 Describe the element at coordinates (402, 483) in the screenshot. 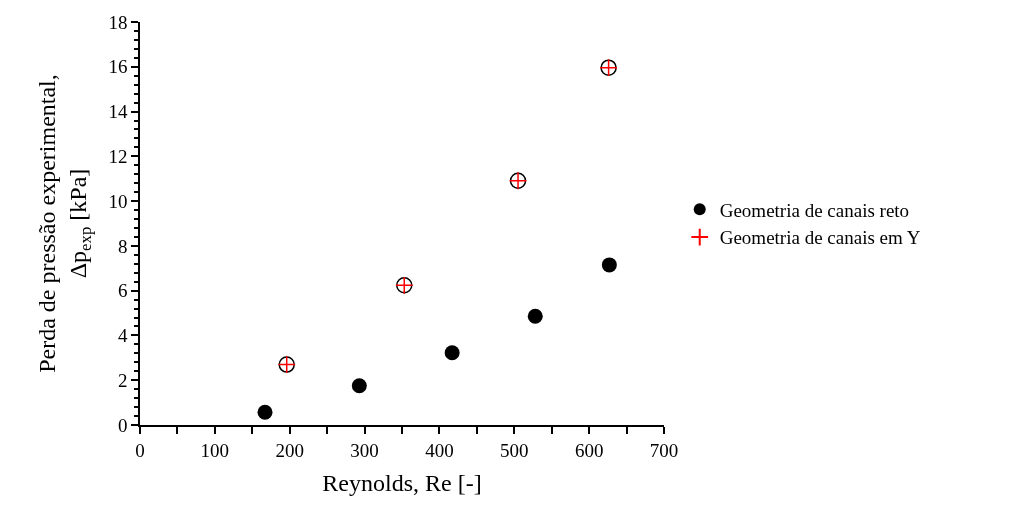

I see `x-axis-title: Reynolds, Re [-]` at that location.